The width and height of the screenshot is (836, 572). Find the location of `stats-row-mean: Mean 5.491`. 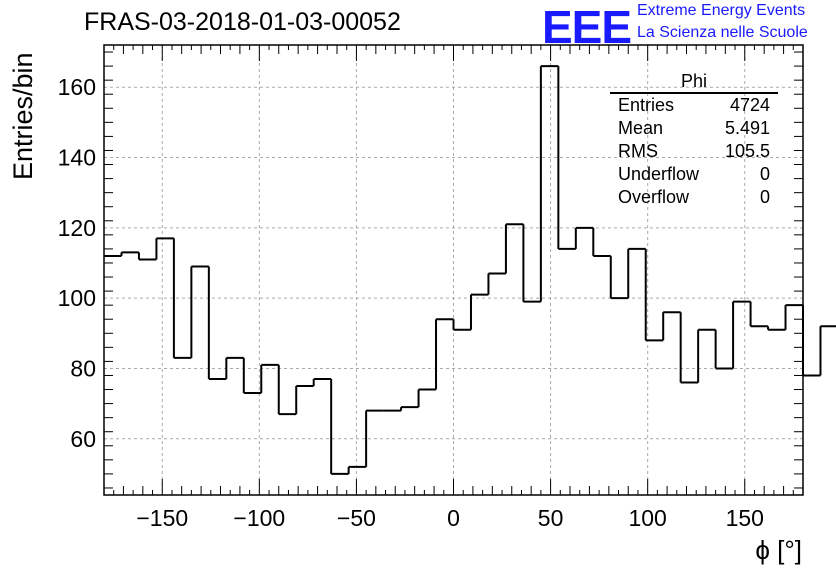

stats-row-mean: Mean 5.491 is located at coordinates (694, 128).